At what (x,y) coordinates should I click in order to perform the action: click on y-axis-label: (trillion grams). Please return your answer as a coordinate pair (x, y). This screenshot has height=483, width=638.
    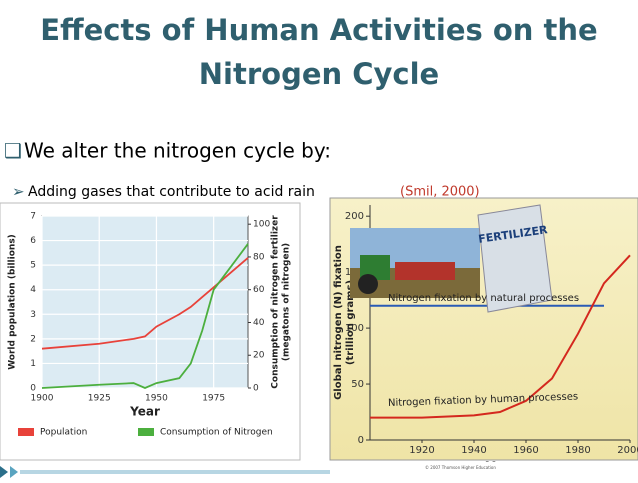
    Looking at the image, I should click on (350, 322).